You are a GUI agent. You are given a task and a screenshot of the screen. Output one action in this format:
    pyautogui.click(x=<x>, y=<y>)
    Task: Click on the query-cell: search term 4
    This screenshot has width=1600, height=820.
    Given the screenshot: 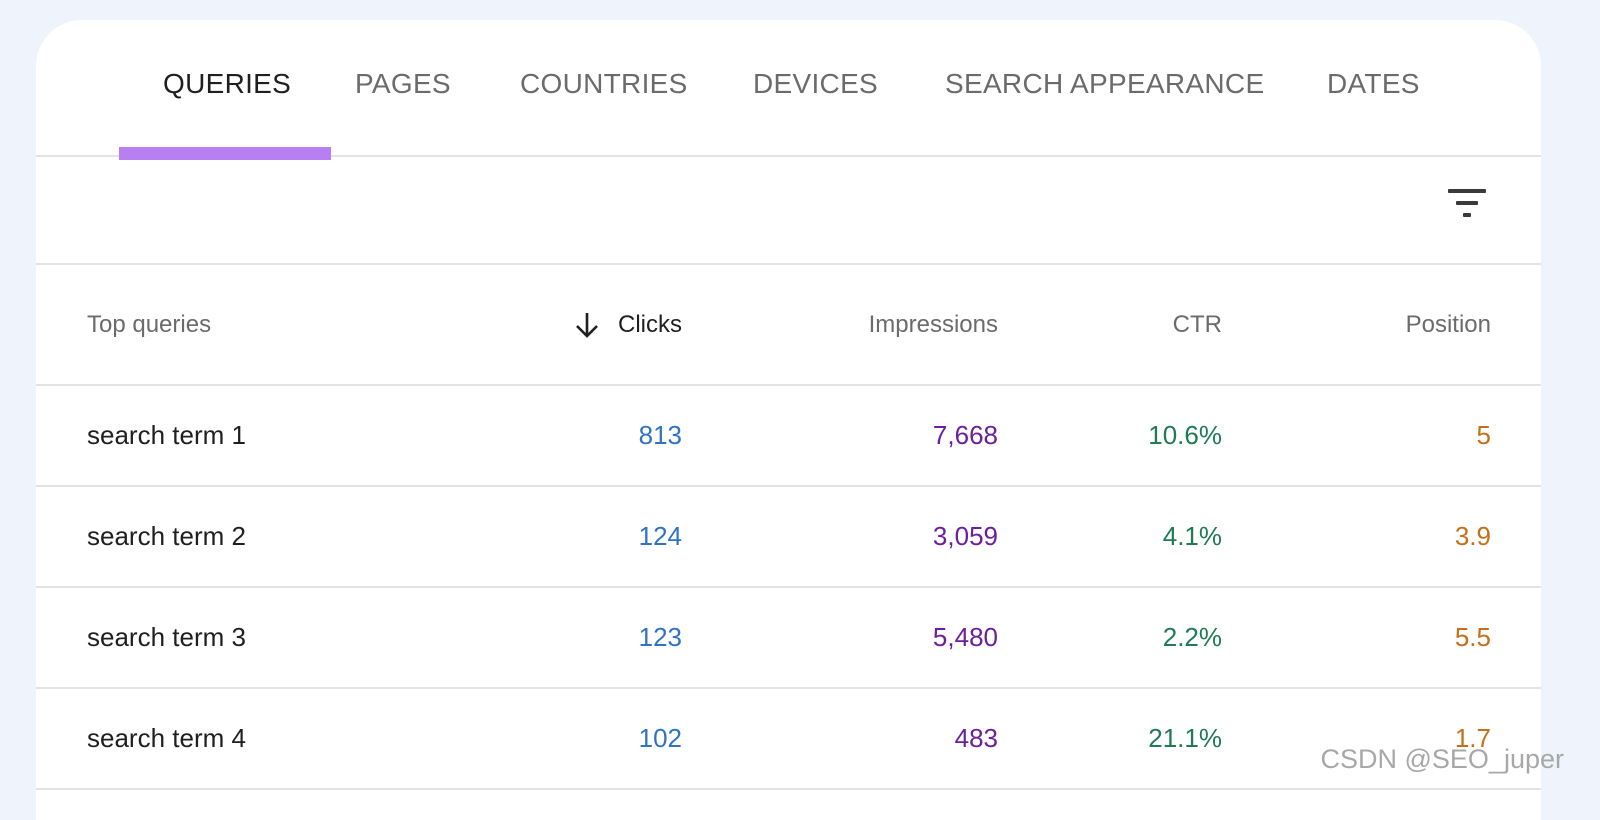 What is the action you would take?
    pyautogui.click(x=166, y=738)
    